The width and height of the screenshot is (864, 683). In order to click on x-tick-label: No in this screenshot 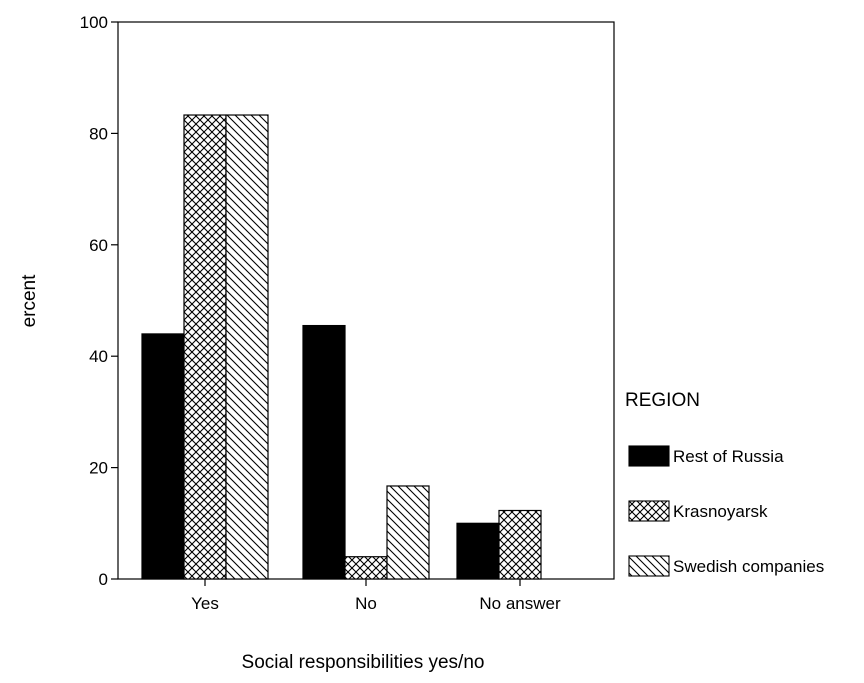, I will do `click(366, 603)`.